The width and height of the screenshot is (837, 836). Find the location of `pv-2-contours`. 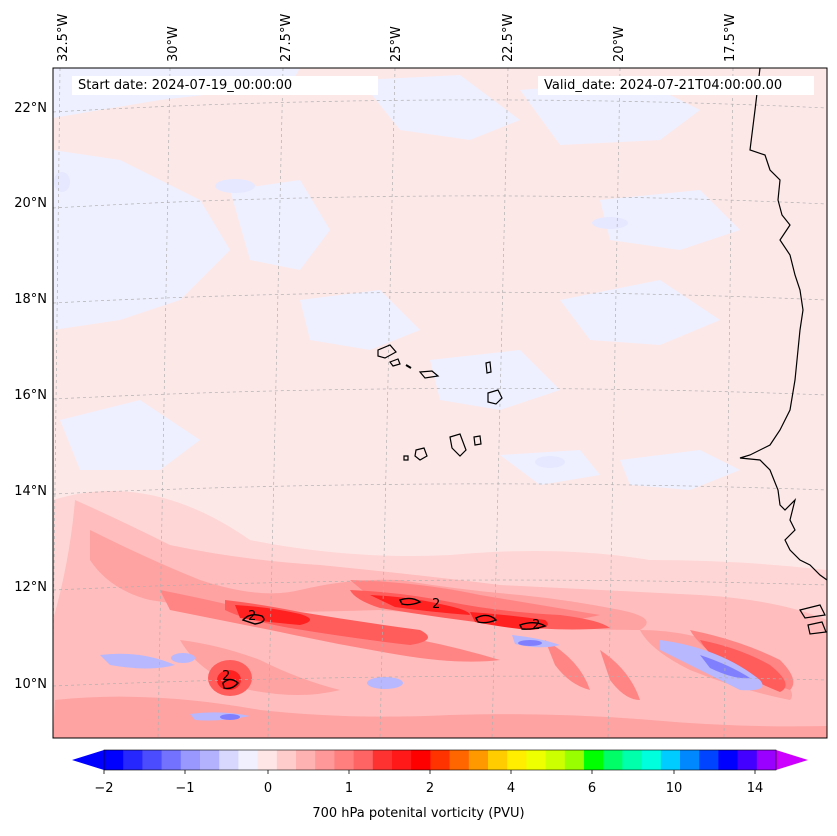

pv-2-contours is located at coordinates (384, 643).